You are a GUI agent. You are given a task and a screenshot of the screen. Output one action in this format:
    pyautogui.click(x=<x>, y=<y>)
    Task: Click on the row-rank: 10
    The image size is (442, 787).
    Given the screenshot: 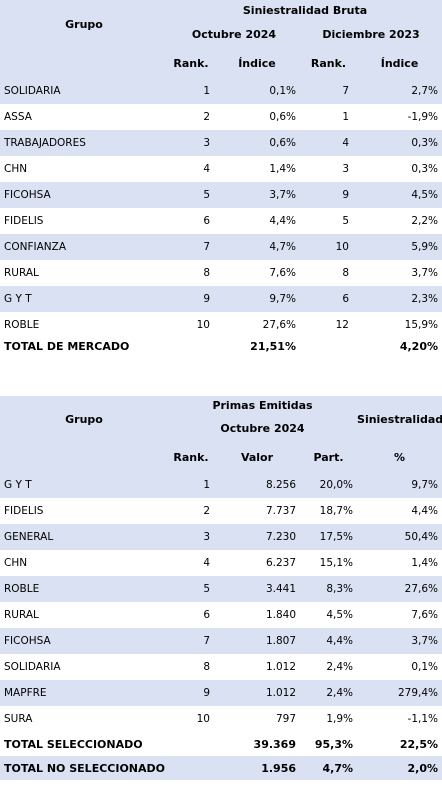 What is the action you would take?
    pyautogui.click(x=191, y=719)
    